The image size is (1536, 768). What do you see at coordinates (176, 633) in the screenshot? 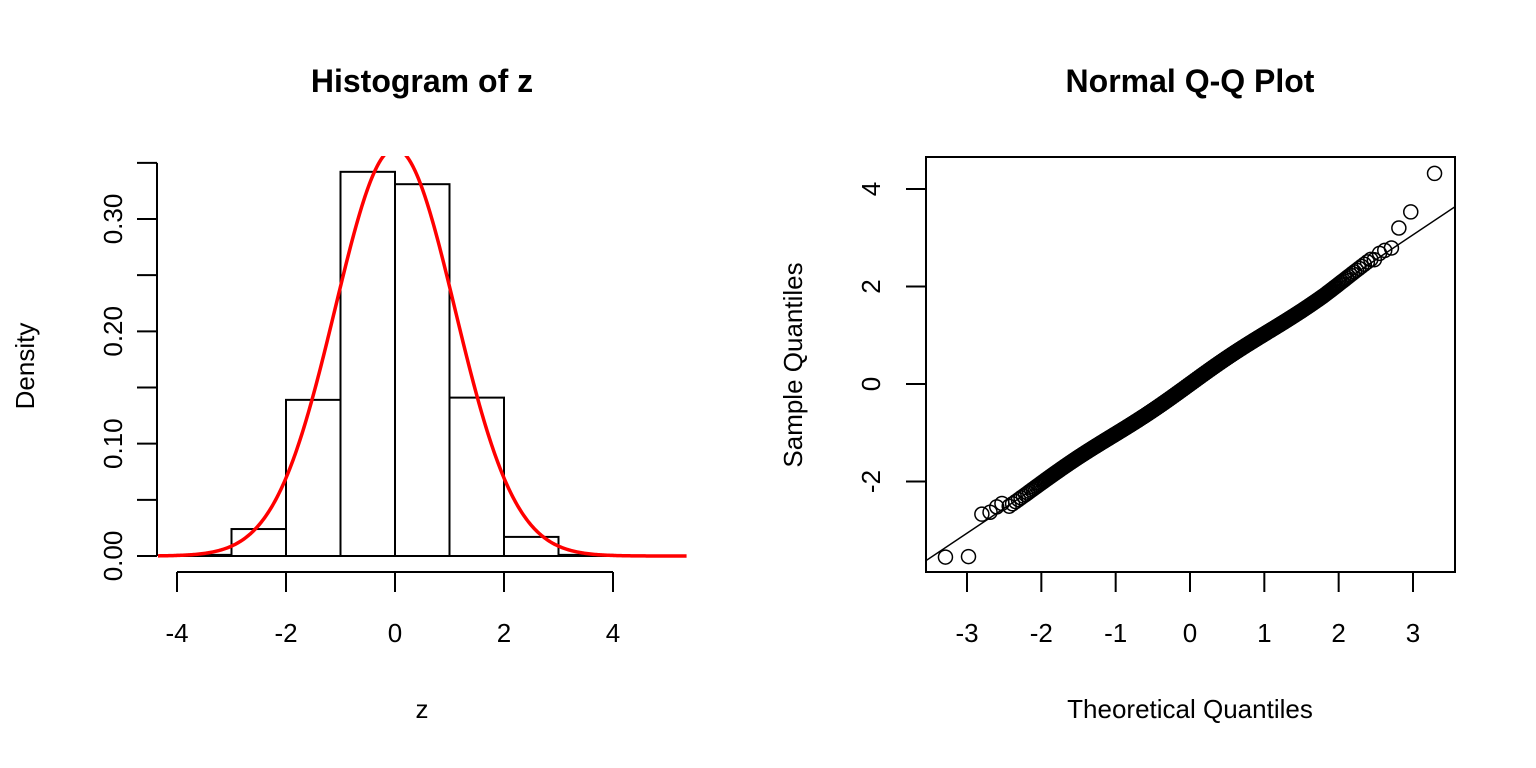
I see `histogram-x-tick-label: -4` at bounding box center [176, 633].